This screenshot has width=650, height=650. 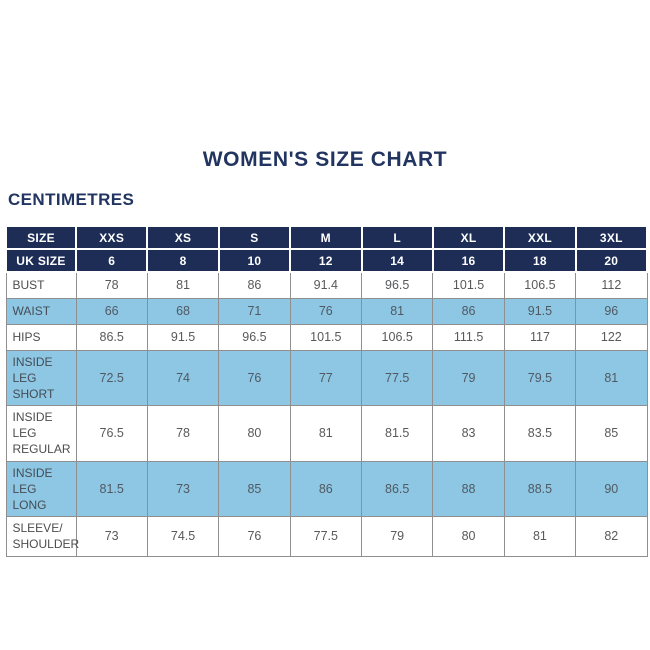 What do you see at coordinates (611, 489) in the screenshot?
I see `measurement-value: 90` at bounding box center [611, 489].